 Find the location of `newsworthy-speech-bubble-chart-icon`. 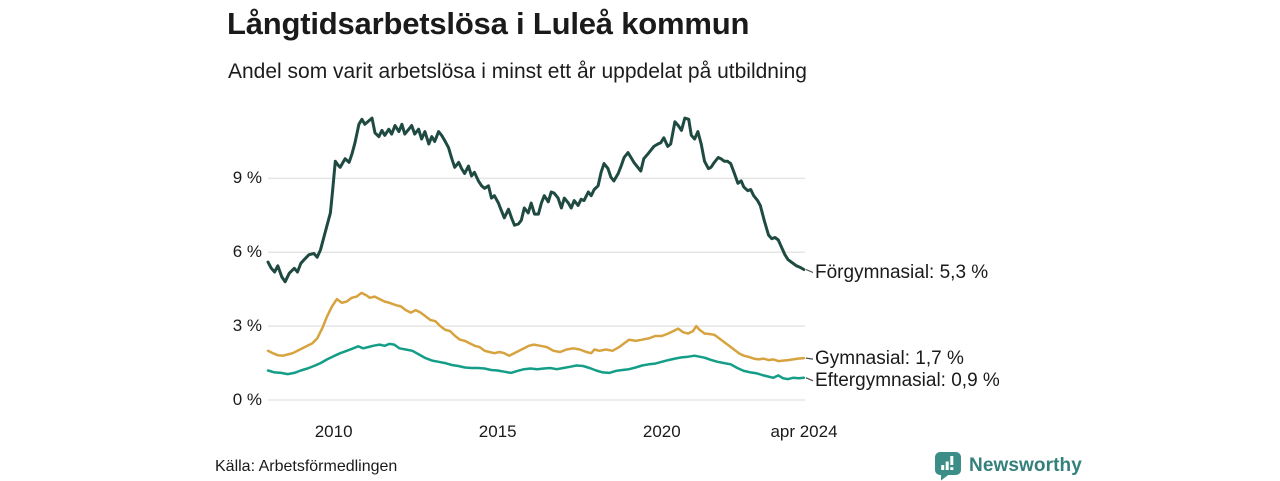

newsworthy-speech-bubble-chart-icon is located at coordinates (948, 466).